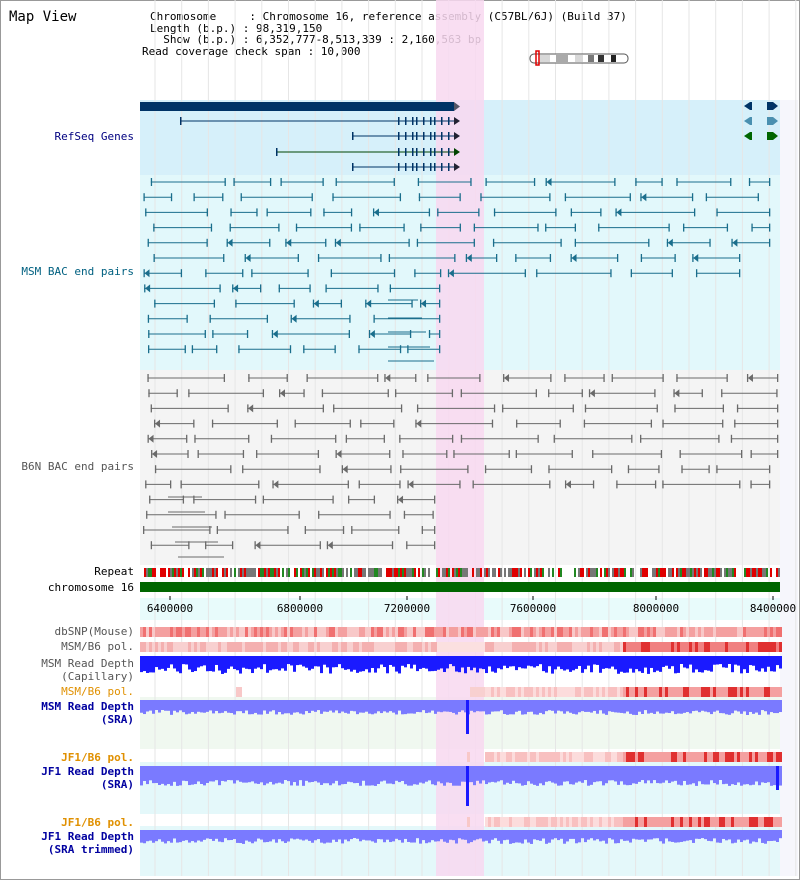 Image resolution: width=800 pixels, height=880 pixels. What do you see at coordinates (460, 438) in the screenshot?
I see `selected-region-highlight` at bounding box center [460, 438].